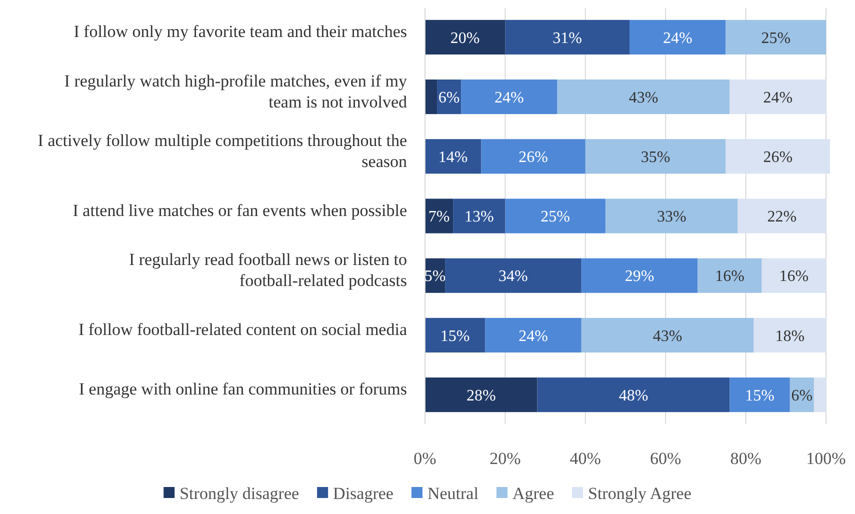 The height and width of the screenshot is (514, 855). What do you see at coordinates (240, 32) in the screenshot?
I see `y-tick-label: I follow only my favorite team and their matches` at bounding box center [240, 32].